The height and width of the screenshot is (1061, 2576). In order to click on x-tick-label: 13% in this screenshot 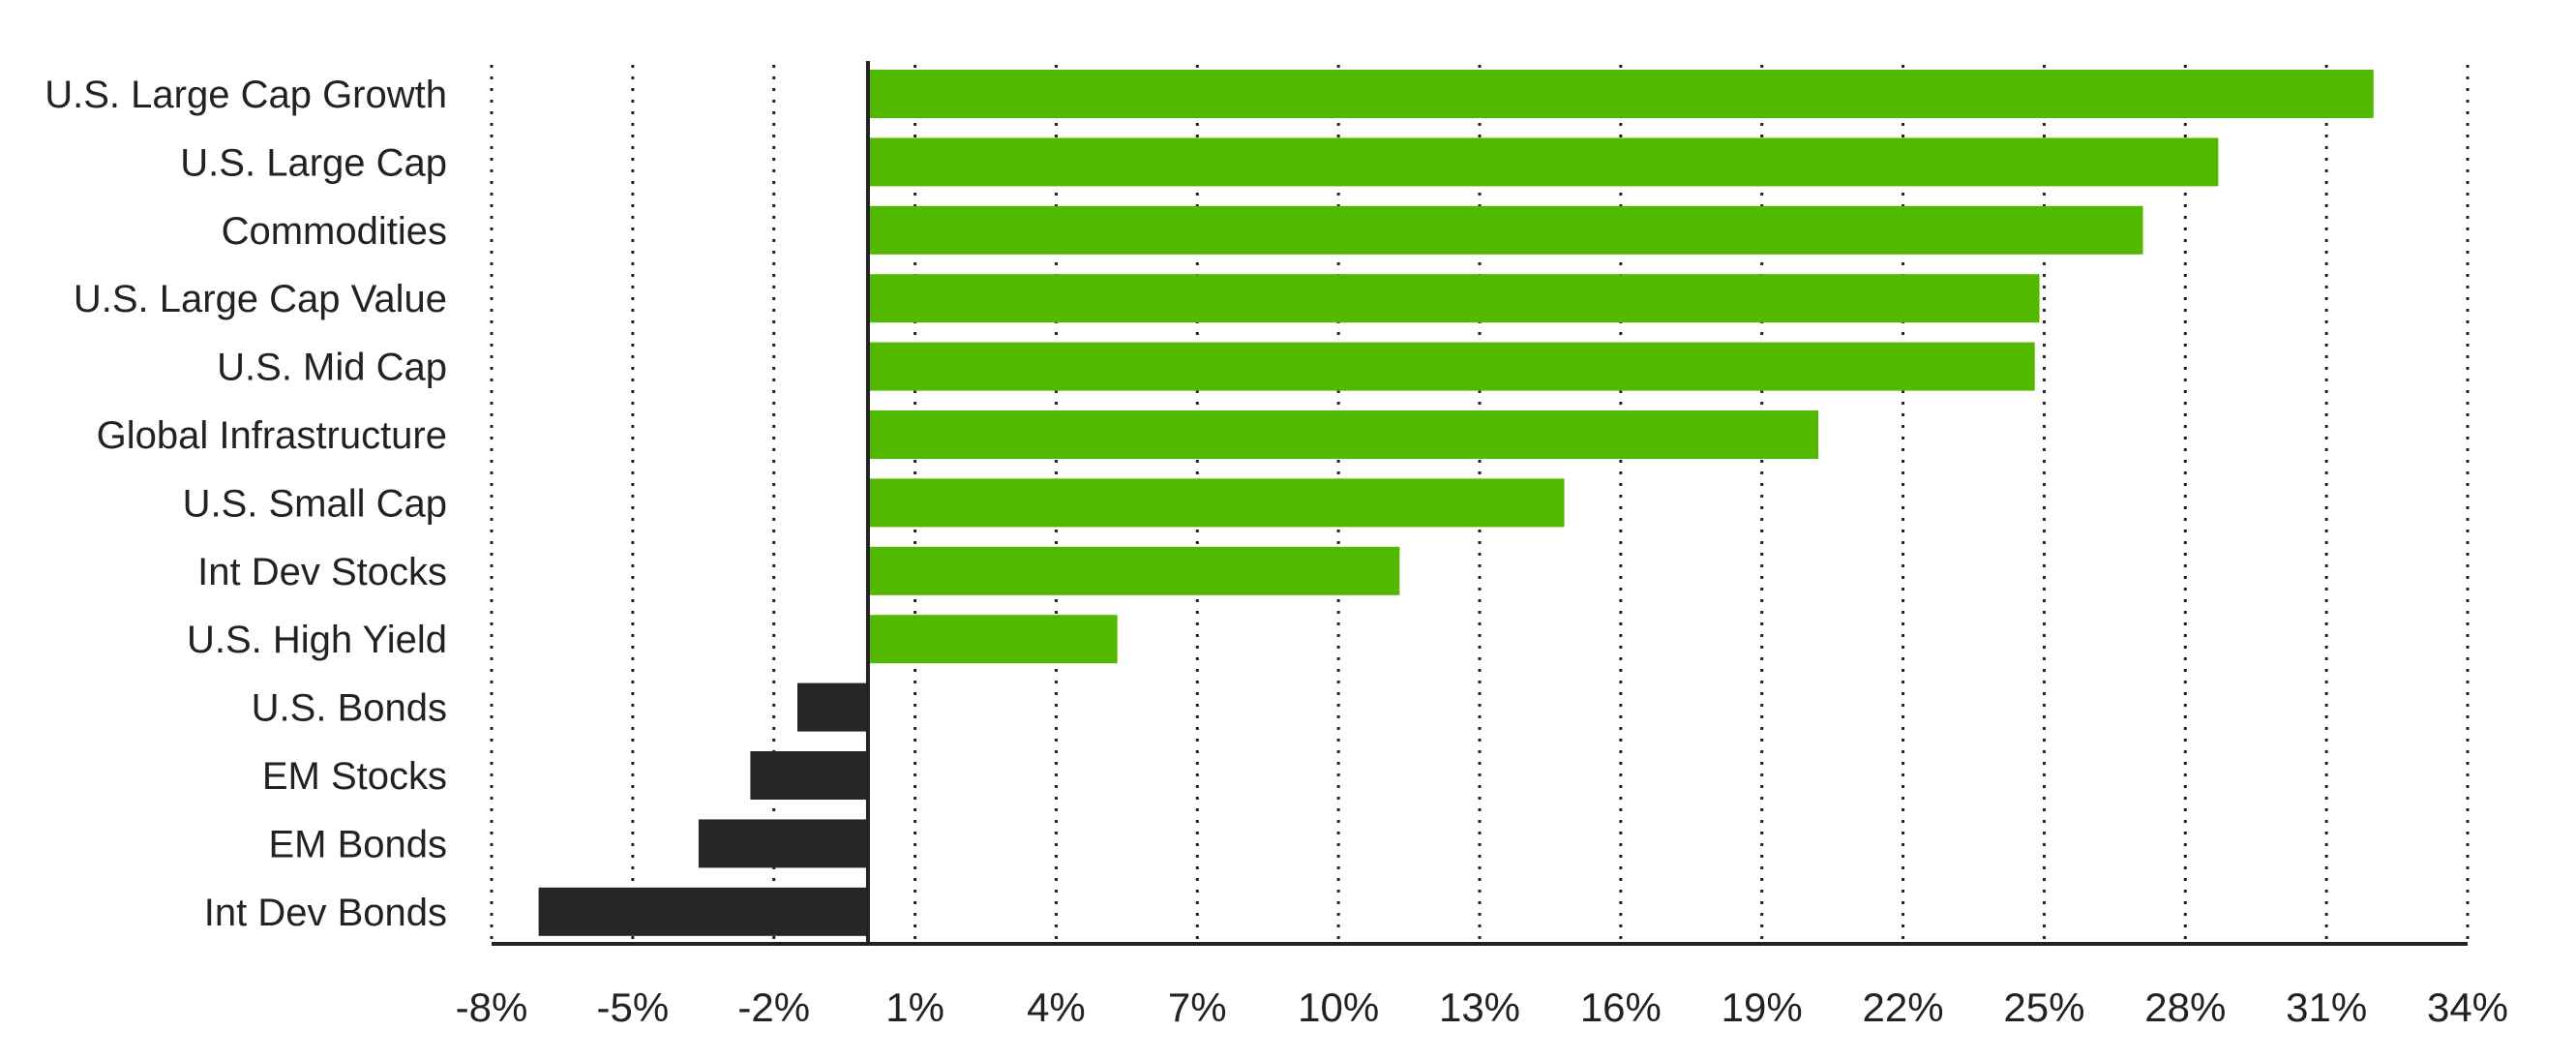, I will do `click(1479, 1007)`.